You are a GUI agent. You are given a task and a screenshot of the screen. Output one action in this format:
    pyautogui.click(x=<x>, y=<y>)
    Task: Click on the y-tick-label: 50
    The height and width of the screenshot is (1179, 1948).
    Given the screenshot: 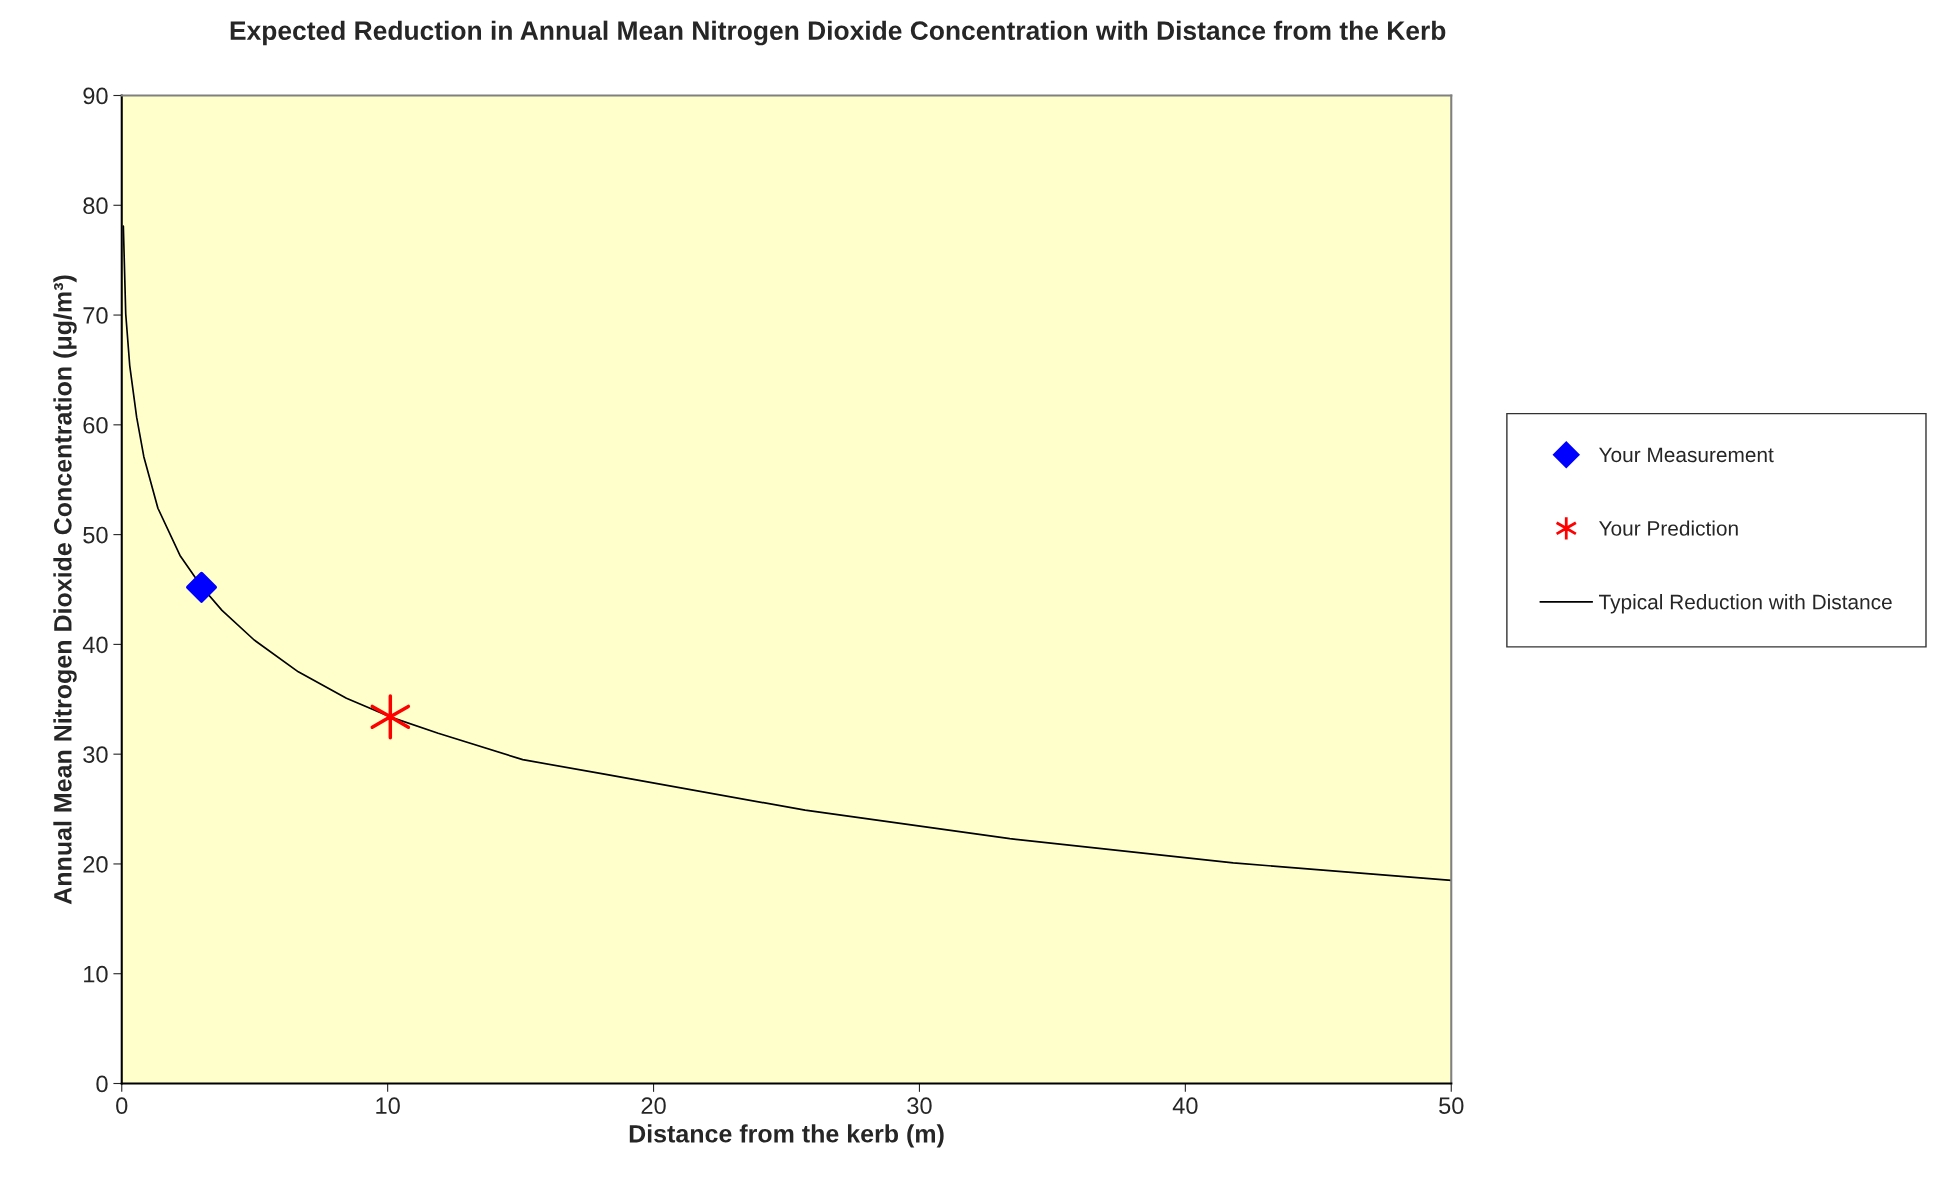 What is the action you would take?
    pyautogui.click(x=95, y=535)
    